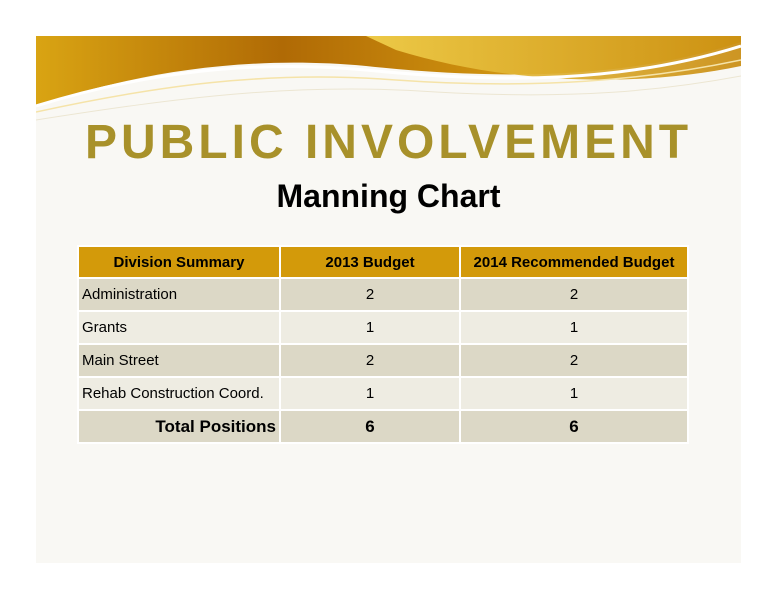 The image size is (776, 600). I want to click on table-row: Main Street 2 2, so click(383, 360).